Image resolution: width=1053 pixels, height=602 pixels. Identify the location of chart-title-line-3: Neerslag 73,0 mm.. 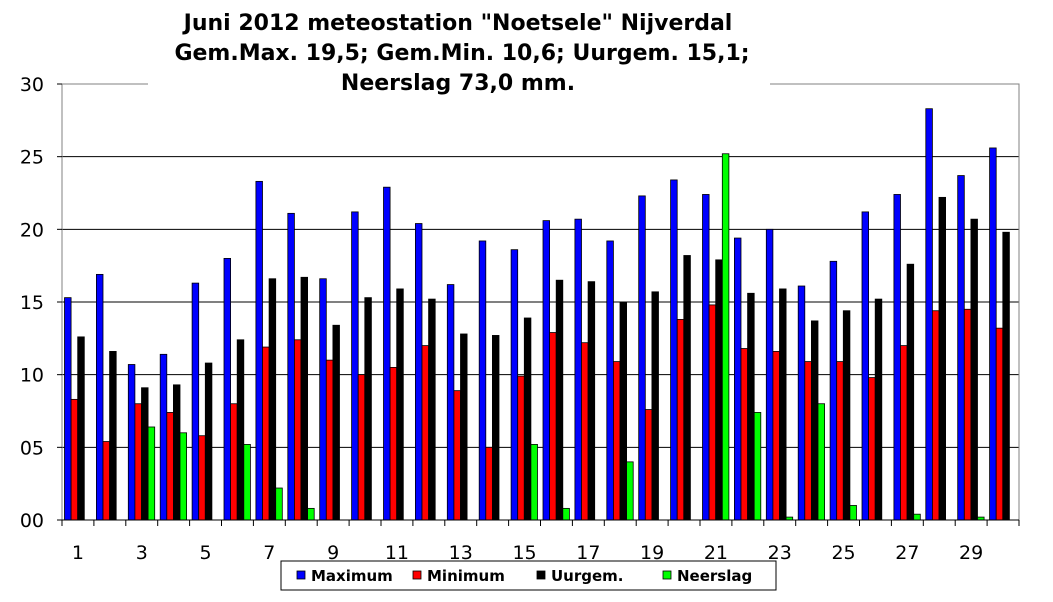
(458, 83).